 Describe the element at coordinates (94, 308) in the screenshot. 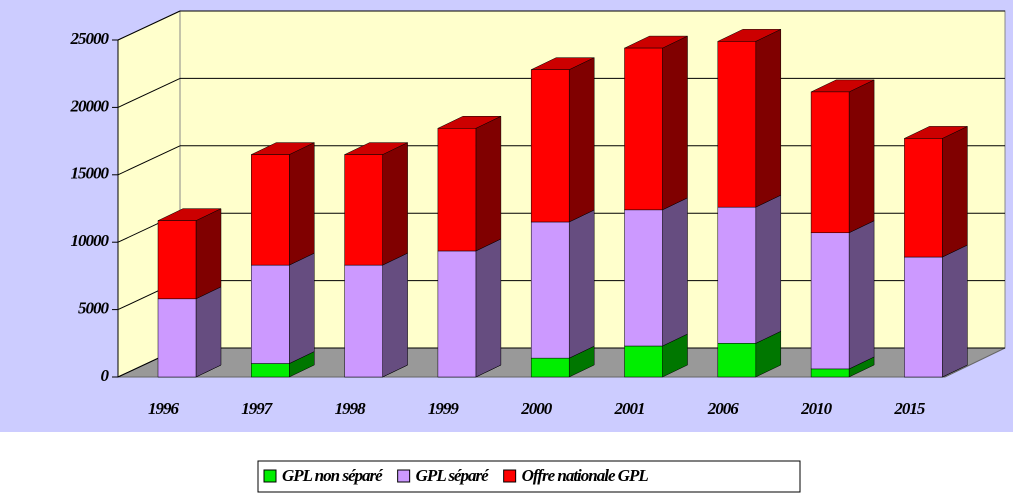

I see `y-tick-label: 5000` at that location.